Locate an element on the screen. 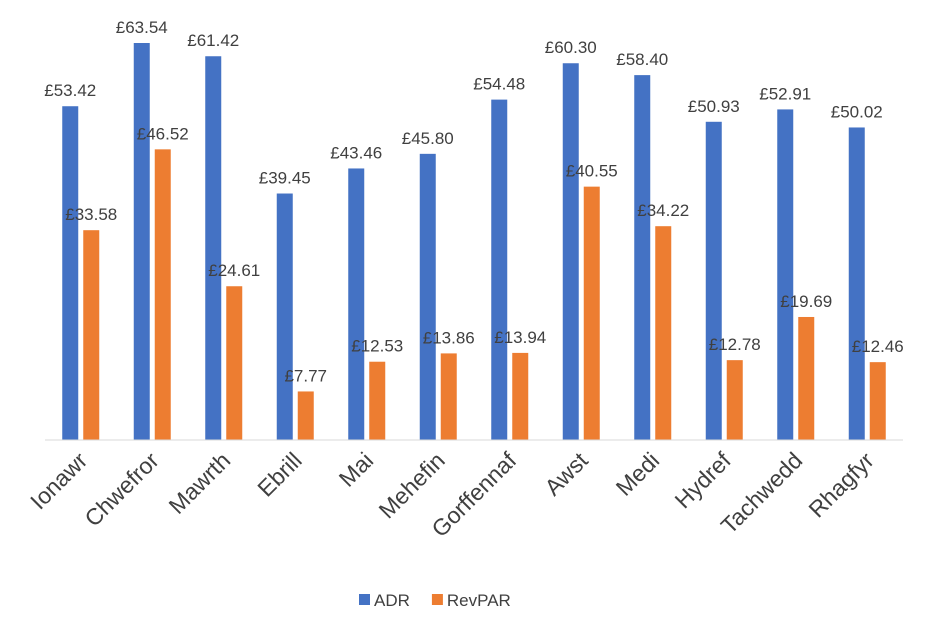  data-label: £19.69 is located at coordinates (806, 301).